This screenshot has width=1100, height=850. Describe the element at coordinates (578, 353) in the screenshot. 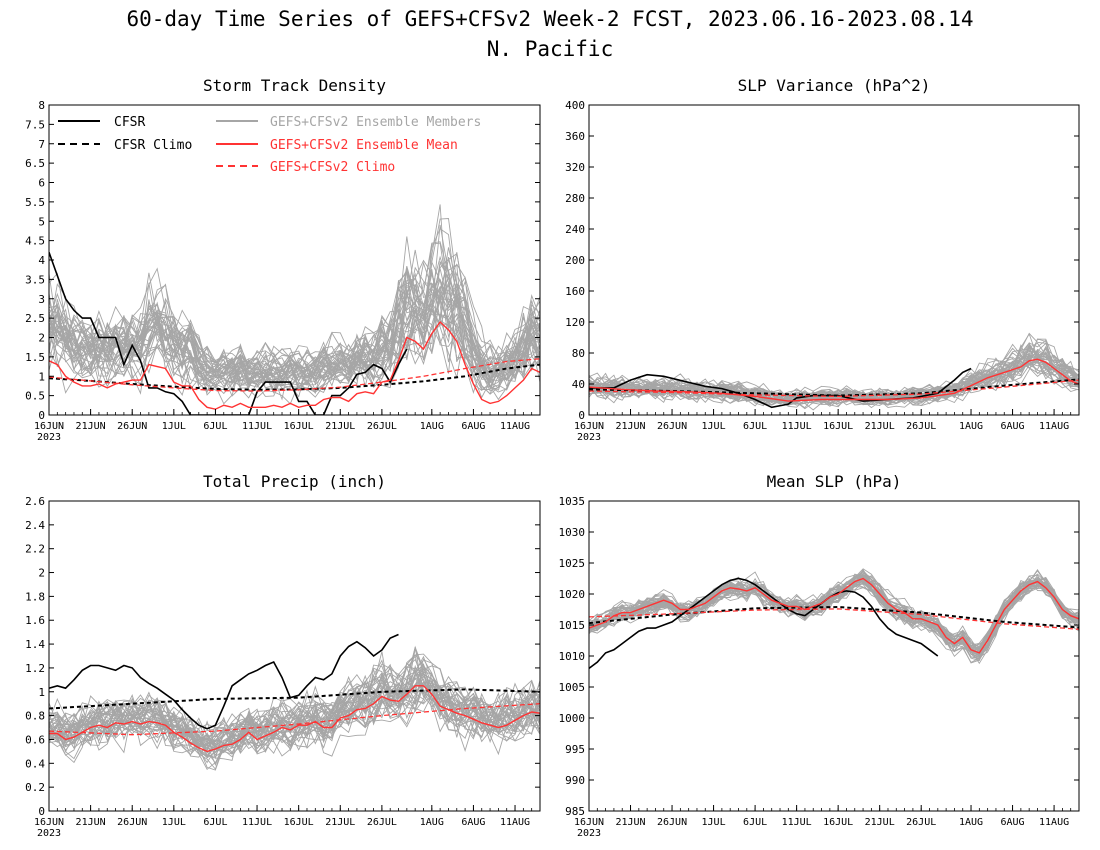

I see `y-tick-label: 80` at that location.